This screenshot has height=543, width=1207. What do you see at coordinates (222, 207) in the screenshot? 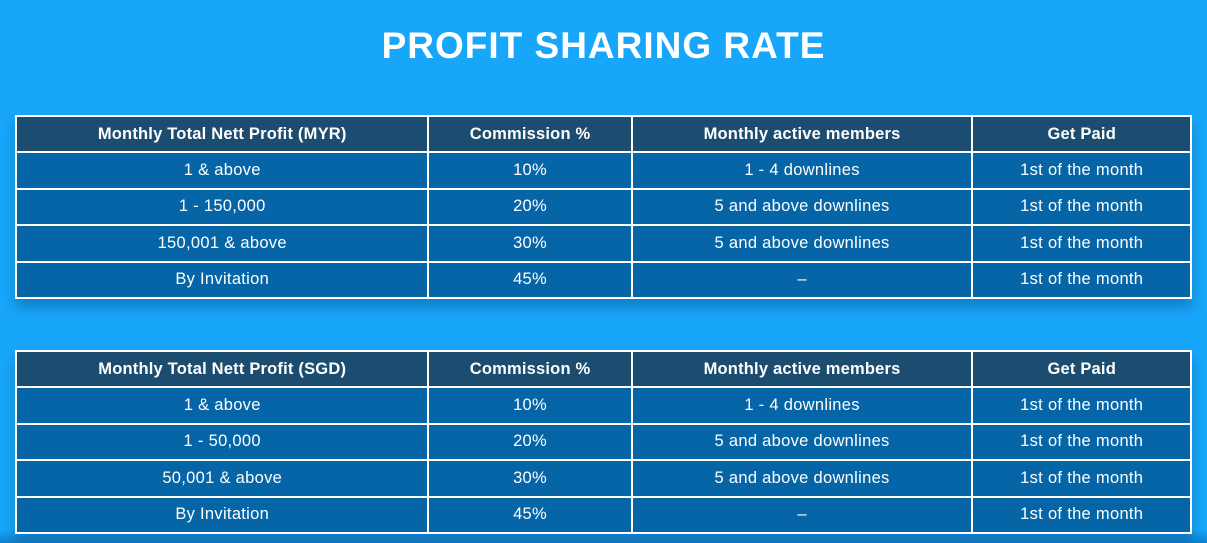
I see `table-cell: 1 - 150,000` at bounding box center [222, 207].